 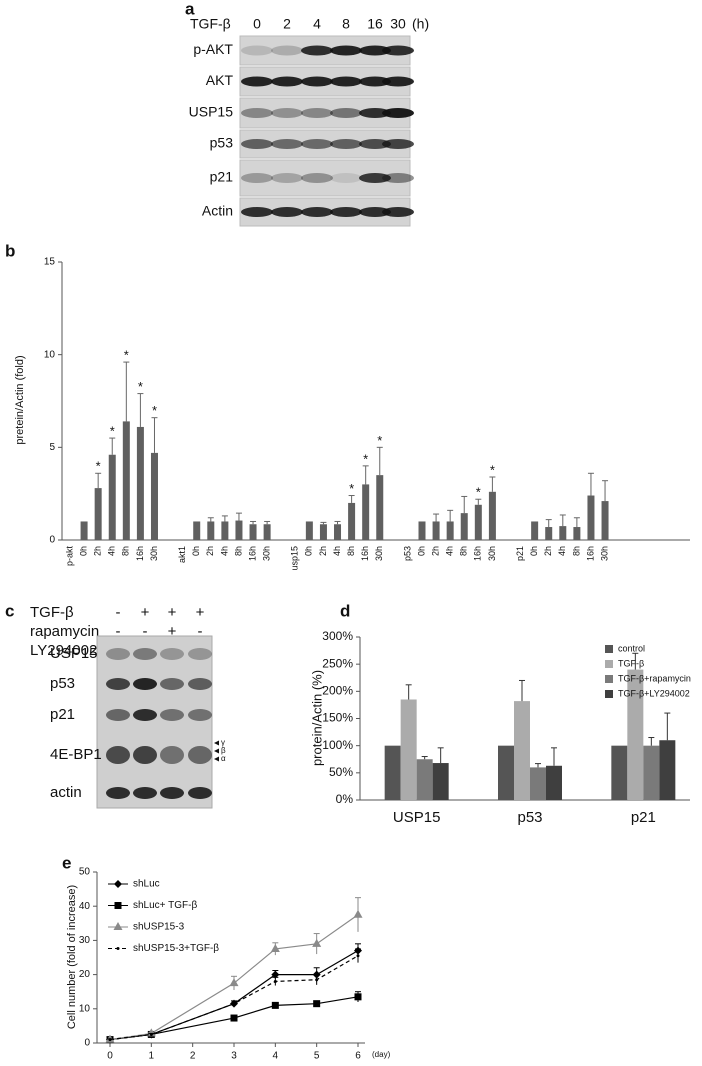 What do you see at coordinates (52, 540) in the screenshot?
I see `y-tick-label: 0` at bounding box center [52, 540].